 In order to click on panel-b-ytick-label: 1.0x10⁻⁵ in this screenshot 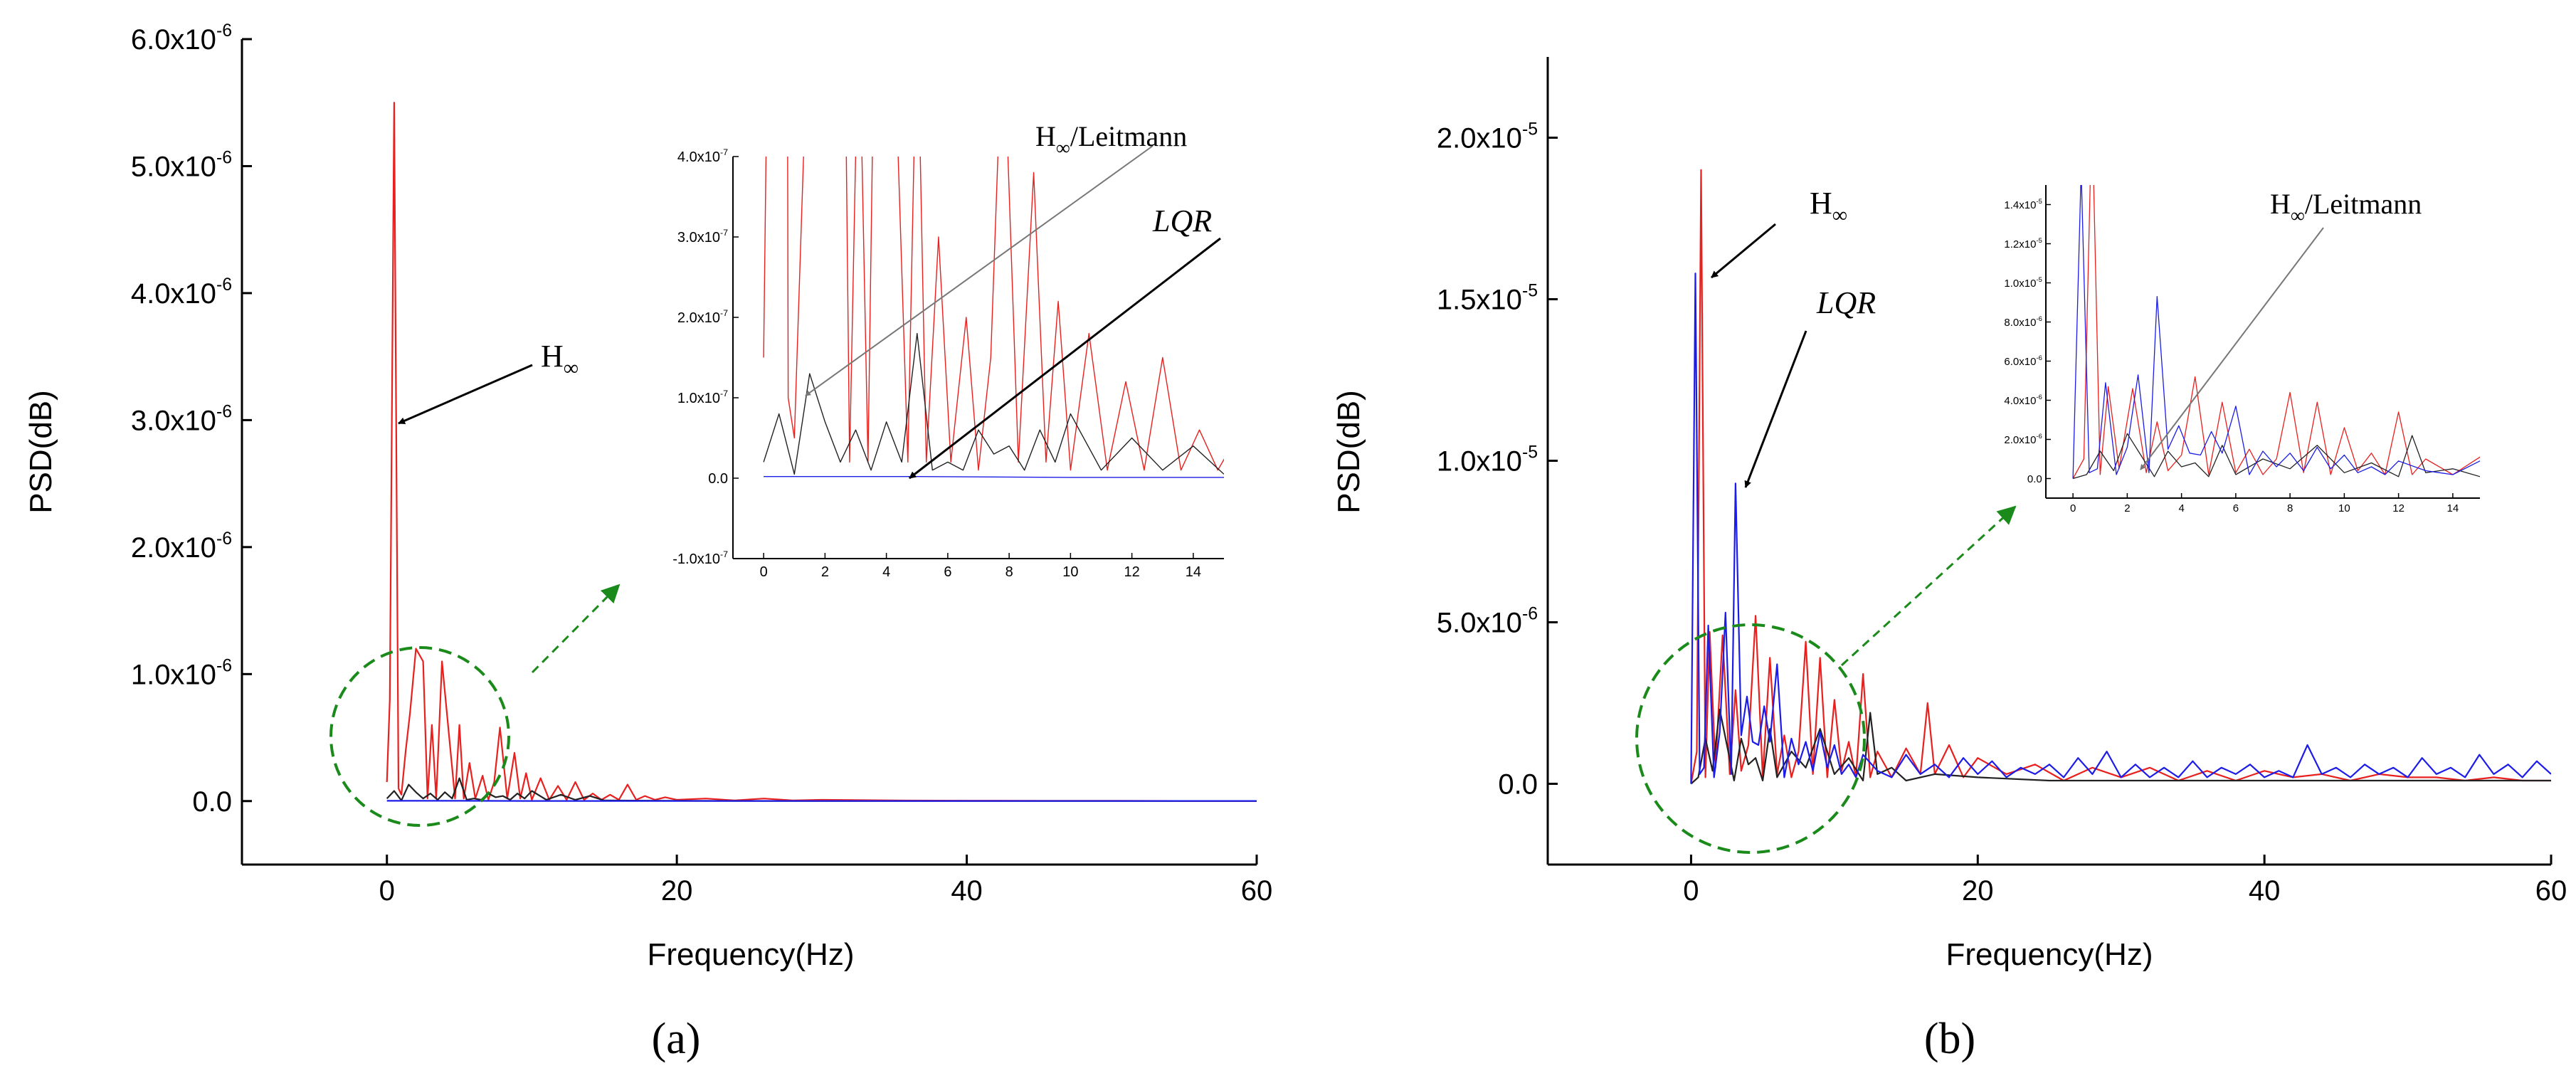, I will do `click(1487, 460)`.